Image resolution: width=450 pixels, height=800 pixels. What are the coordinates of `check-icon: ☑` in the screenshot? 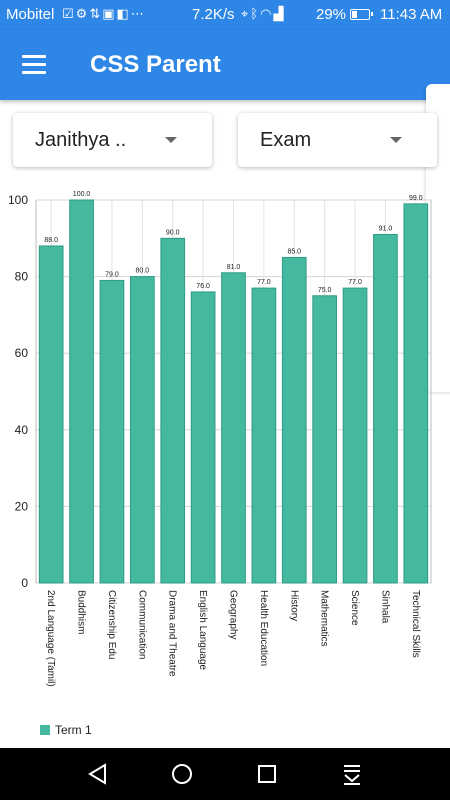 It's located at (69, 13).